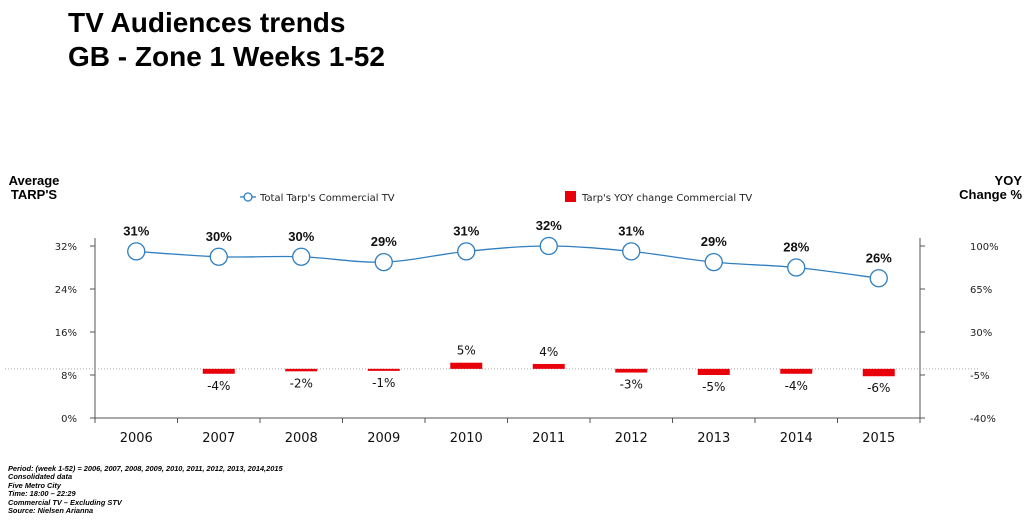 This screenshot has width=1026, height=528. Describe the element at coordinates (796, 247) in the screenshot. I see `total-tarps-data-label: 28%` at that location.